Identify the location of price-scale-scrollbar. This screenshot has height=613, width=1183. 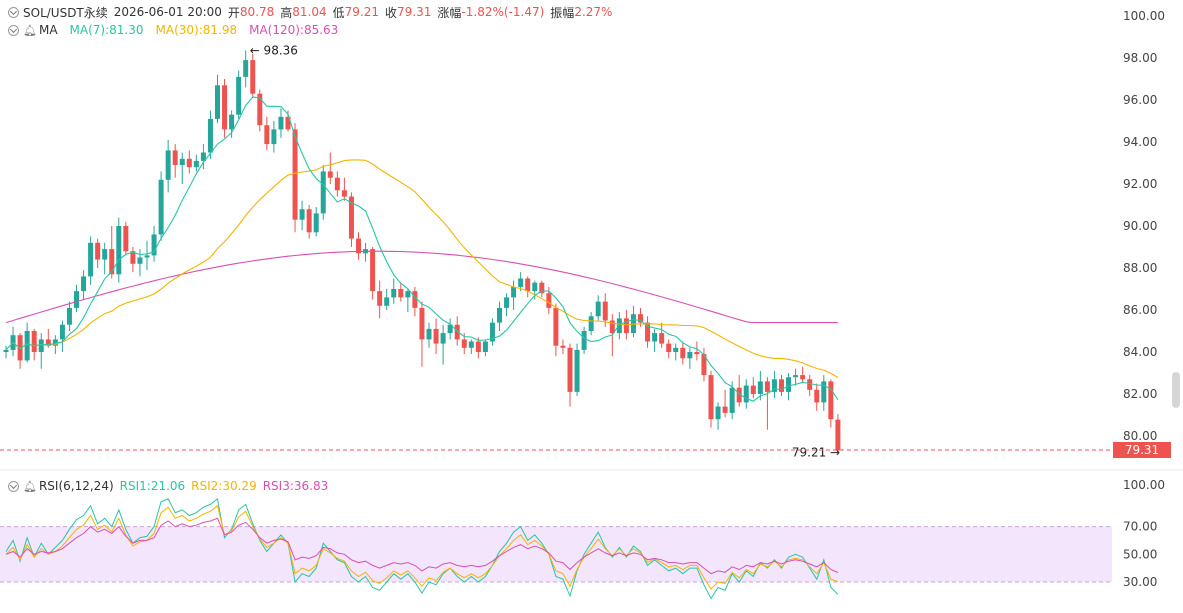
(1176, 390).